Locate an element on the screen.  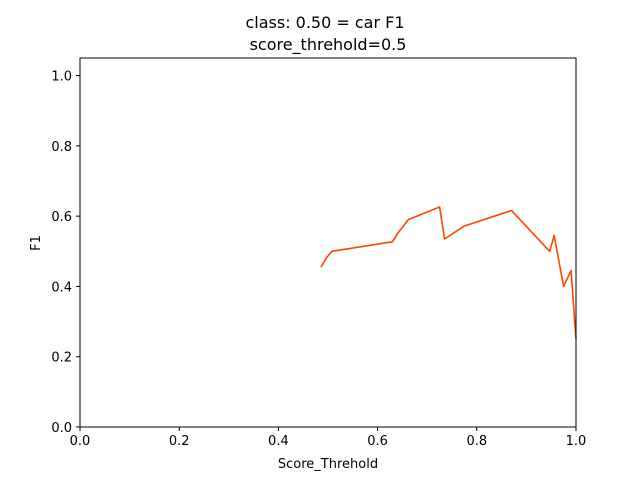
x-tick-label: 0.6 is located at coordinates (377, 441).